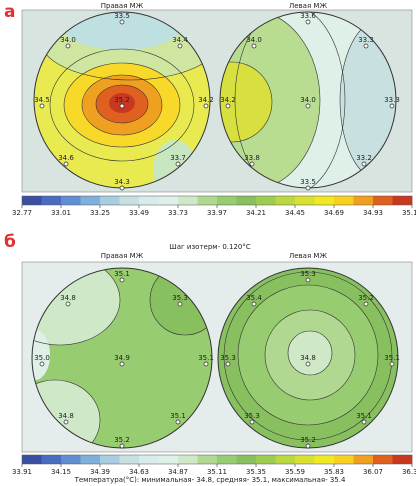  What do you see at coordinates (61, 472) in the screenshot?
I see `colorbar-tick-label: 34.15` at bounding box center [61, 472].